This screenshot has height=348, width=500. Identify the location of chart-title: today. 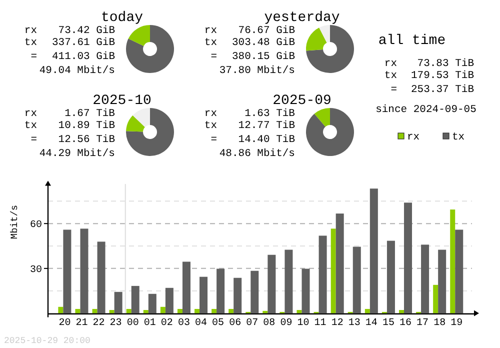
(122, 18).